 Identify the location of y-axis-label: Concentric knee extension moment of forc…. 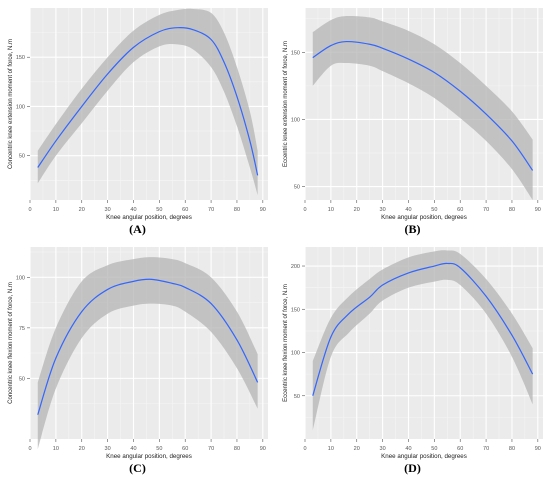
(11, 104).